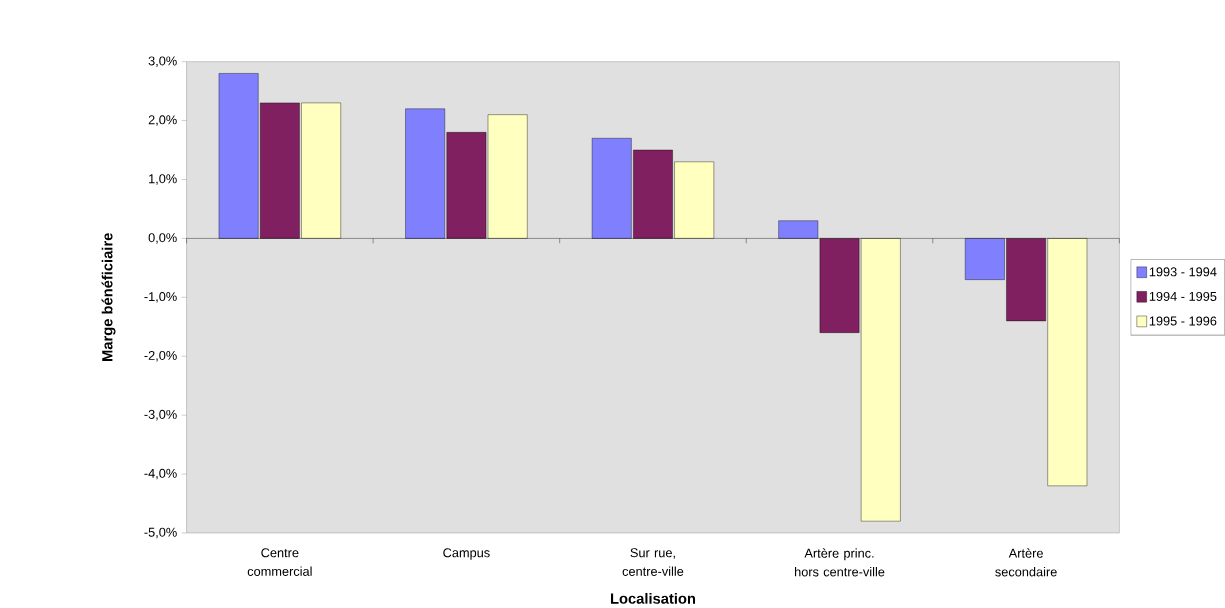 Image resolution: width=1225 pixels, height=608 pixels. What do you see at coordinates (1183, 272) in the screenshot?
I see `legend-label: 1993 - 1994` at bounding box center [1183, 272].